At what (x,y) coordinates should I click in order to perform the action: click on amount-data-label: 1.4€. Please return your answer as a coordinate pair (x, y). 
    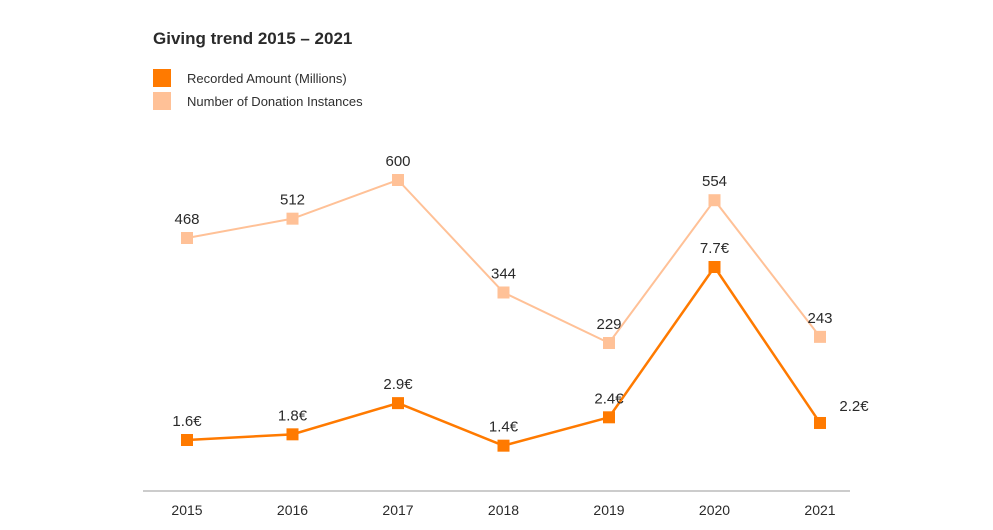
    Looking at the image, I should click on (504, 427).